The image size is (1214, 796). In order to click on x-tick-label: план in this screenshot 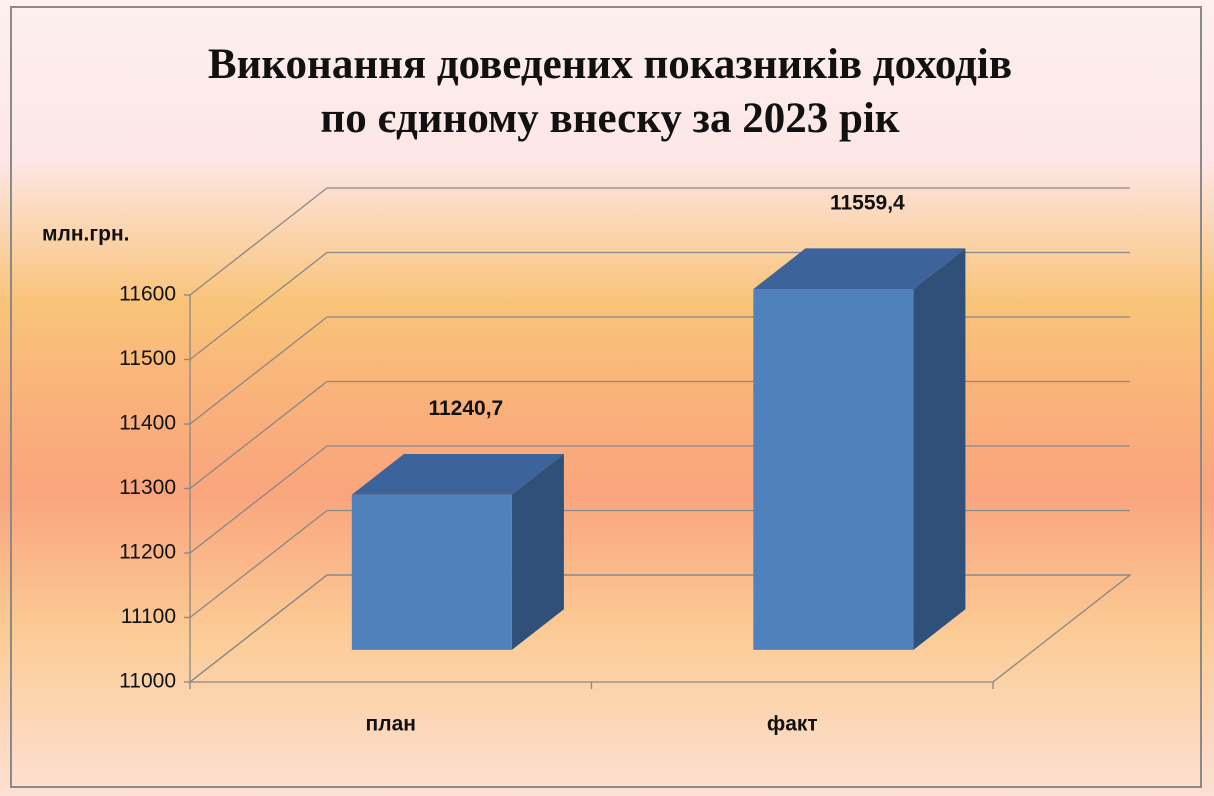, I will do `click(391, 724)`.